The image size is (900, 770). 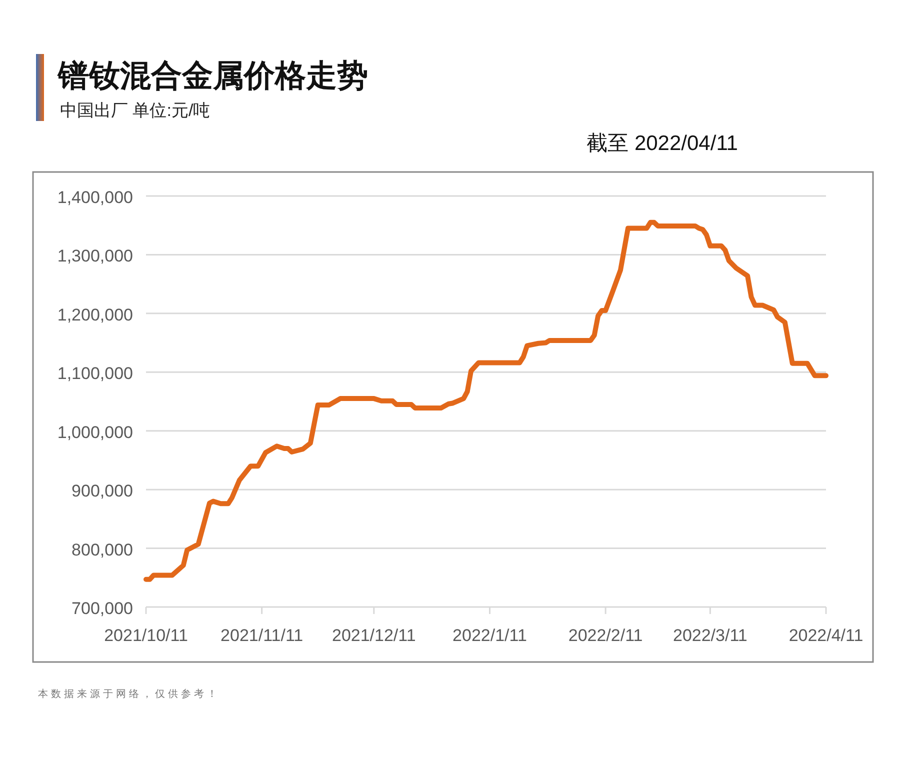 I want to click on chart-subtitle: 中国出厂 单位:元/吨, so click(x=135, y=110).